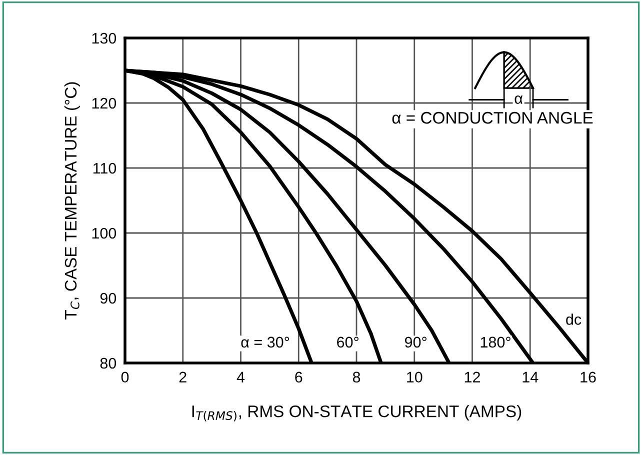 The image size is (642, 455). I want to click on series-label: 90°, so click(415, 342).